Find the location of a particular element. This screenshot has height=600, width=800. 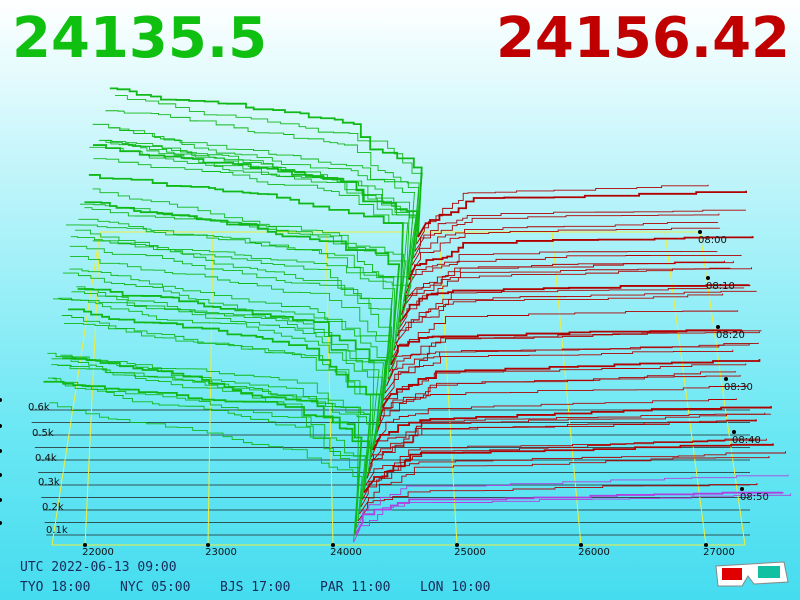

zone-time: BJS 17:00 is located at coordinates (255, 587).